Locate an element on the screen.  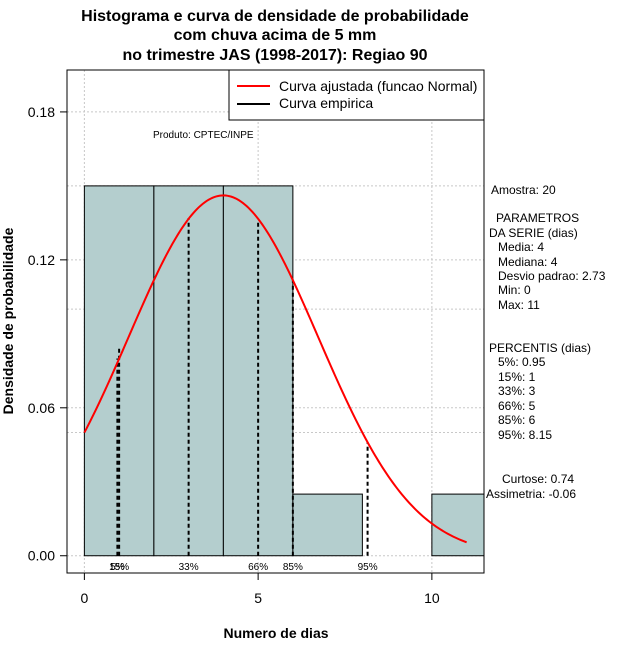
x-tick-label-0: 0 is located at coordinates (84, 598).